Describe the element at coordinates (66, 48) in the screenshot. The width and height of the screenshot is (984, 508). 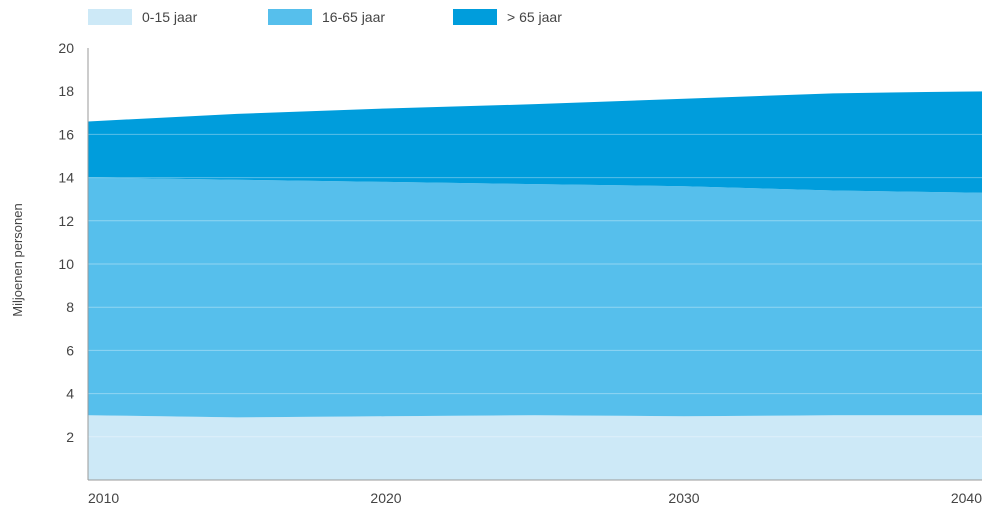
I see `y-tick-label-20: 20` at that location.